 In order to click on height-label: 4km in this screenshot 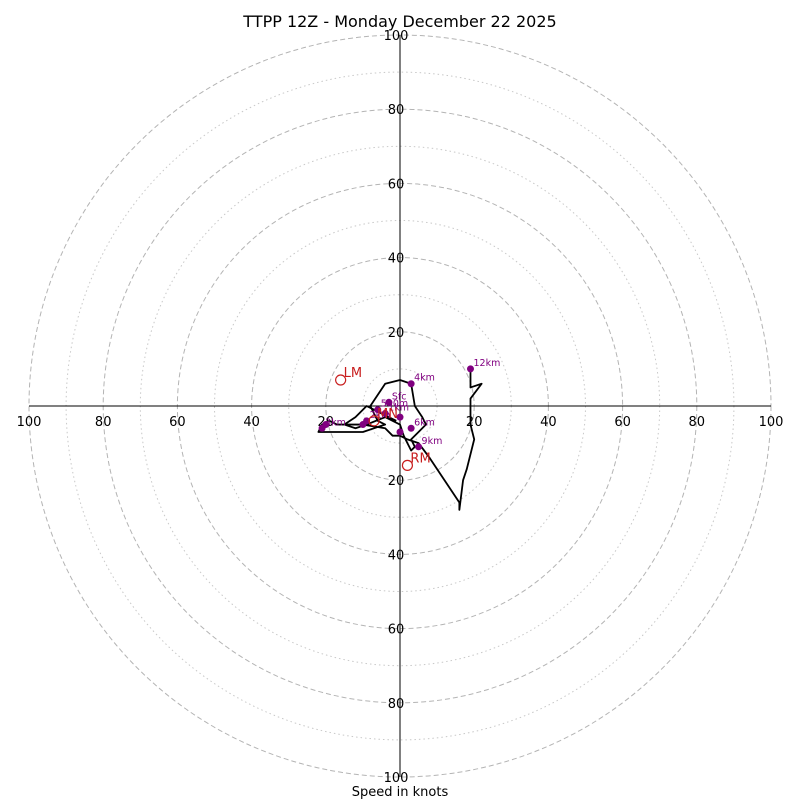, I will do `click(424, 378)`.